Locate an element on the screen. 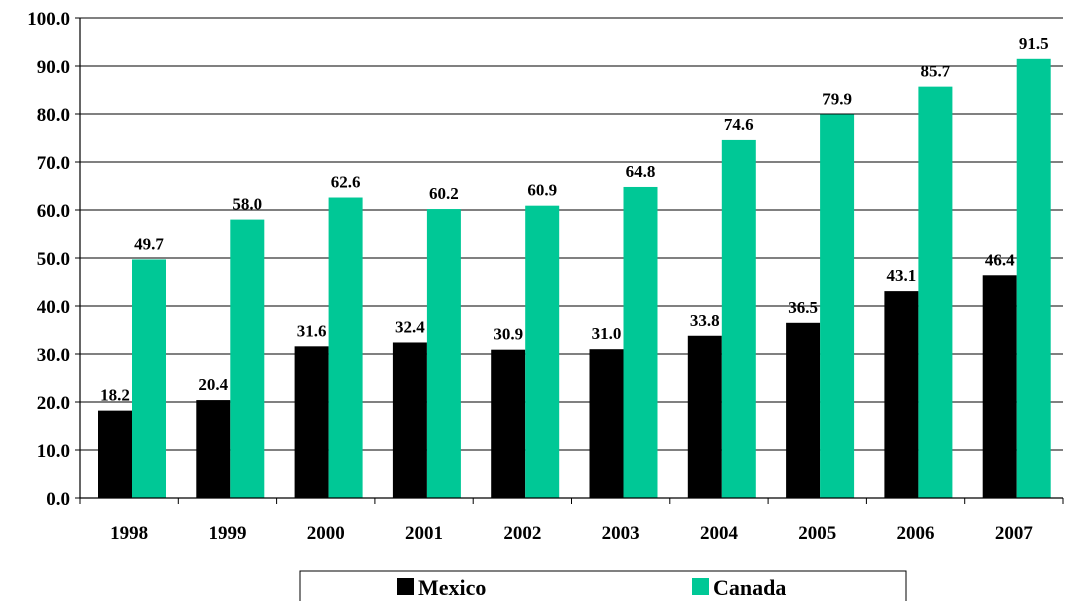  data-label-canada-2003: 64.8 is located at coordinates (641, 171).